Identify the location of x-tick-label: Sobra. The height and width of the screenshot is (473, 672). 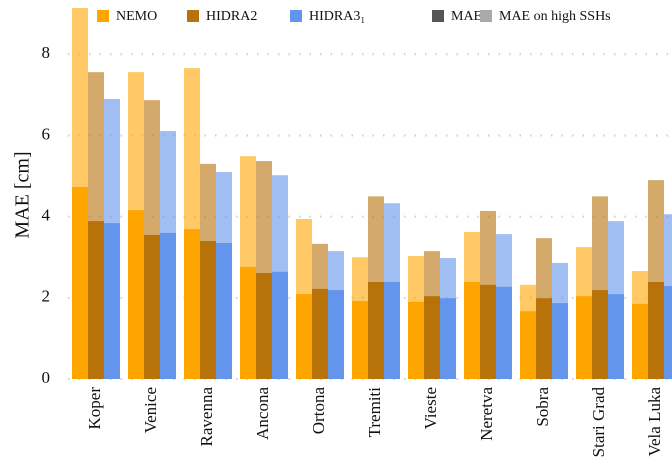
(542, 407).